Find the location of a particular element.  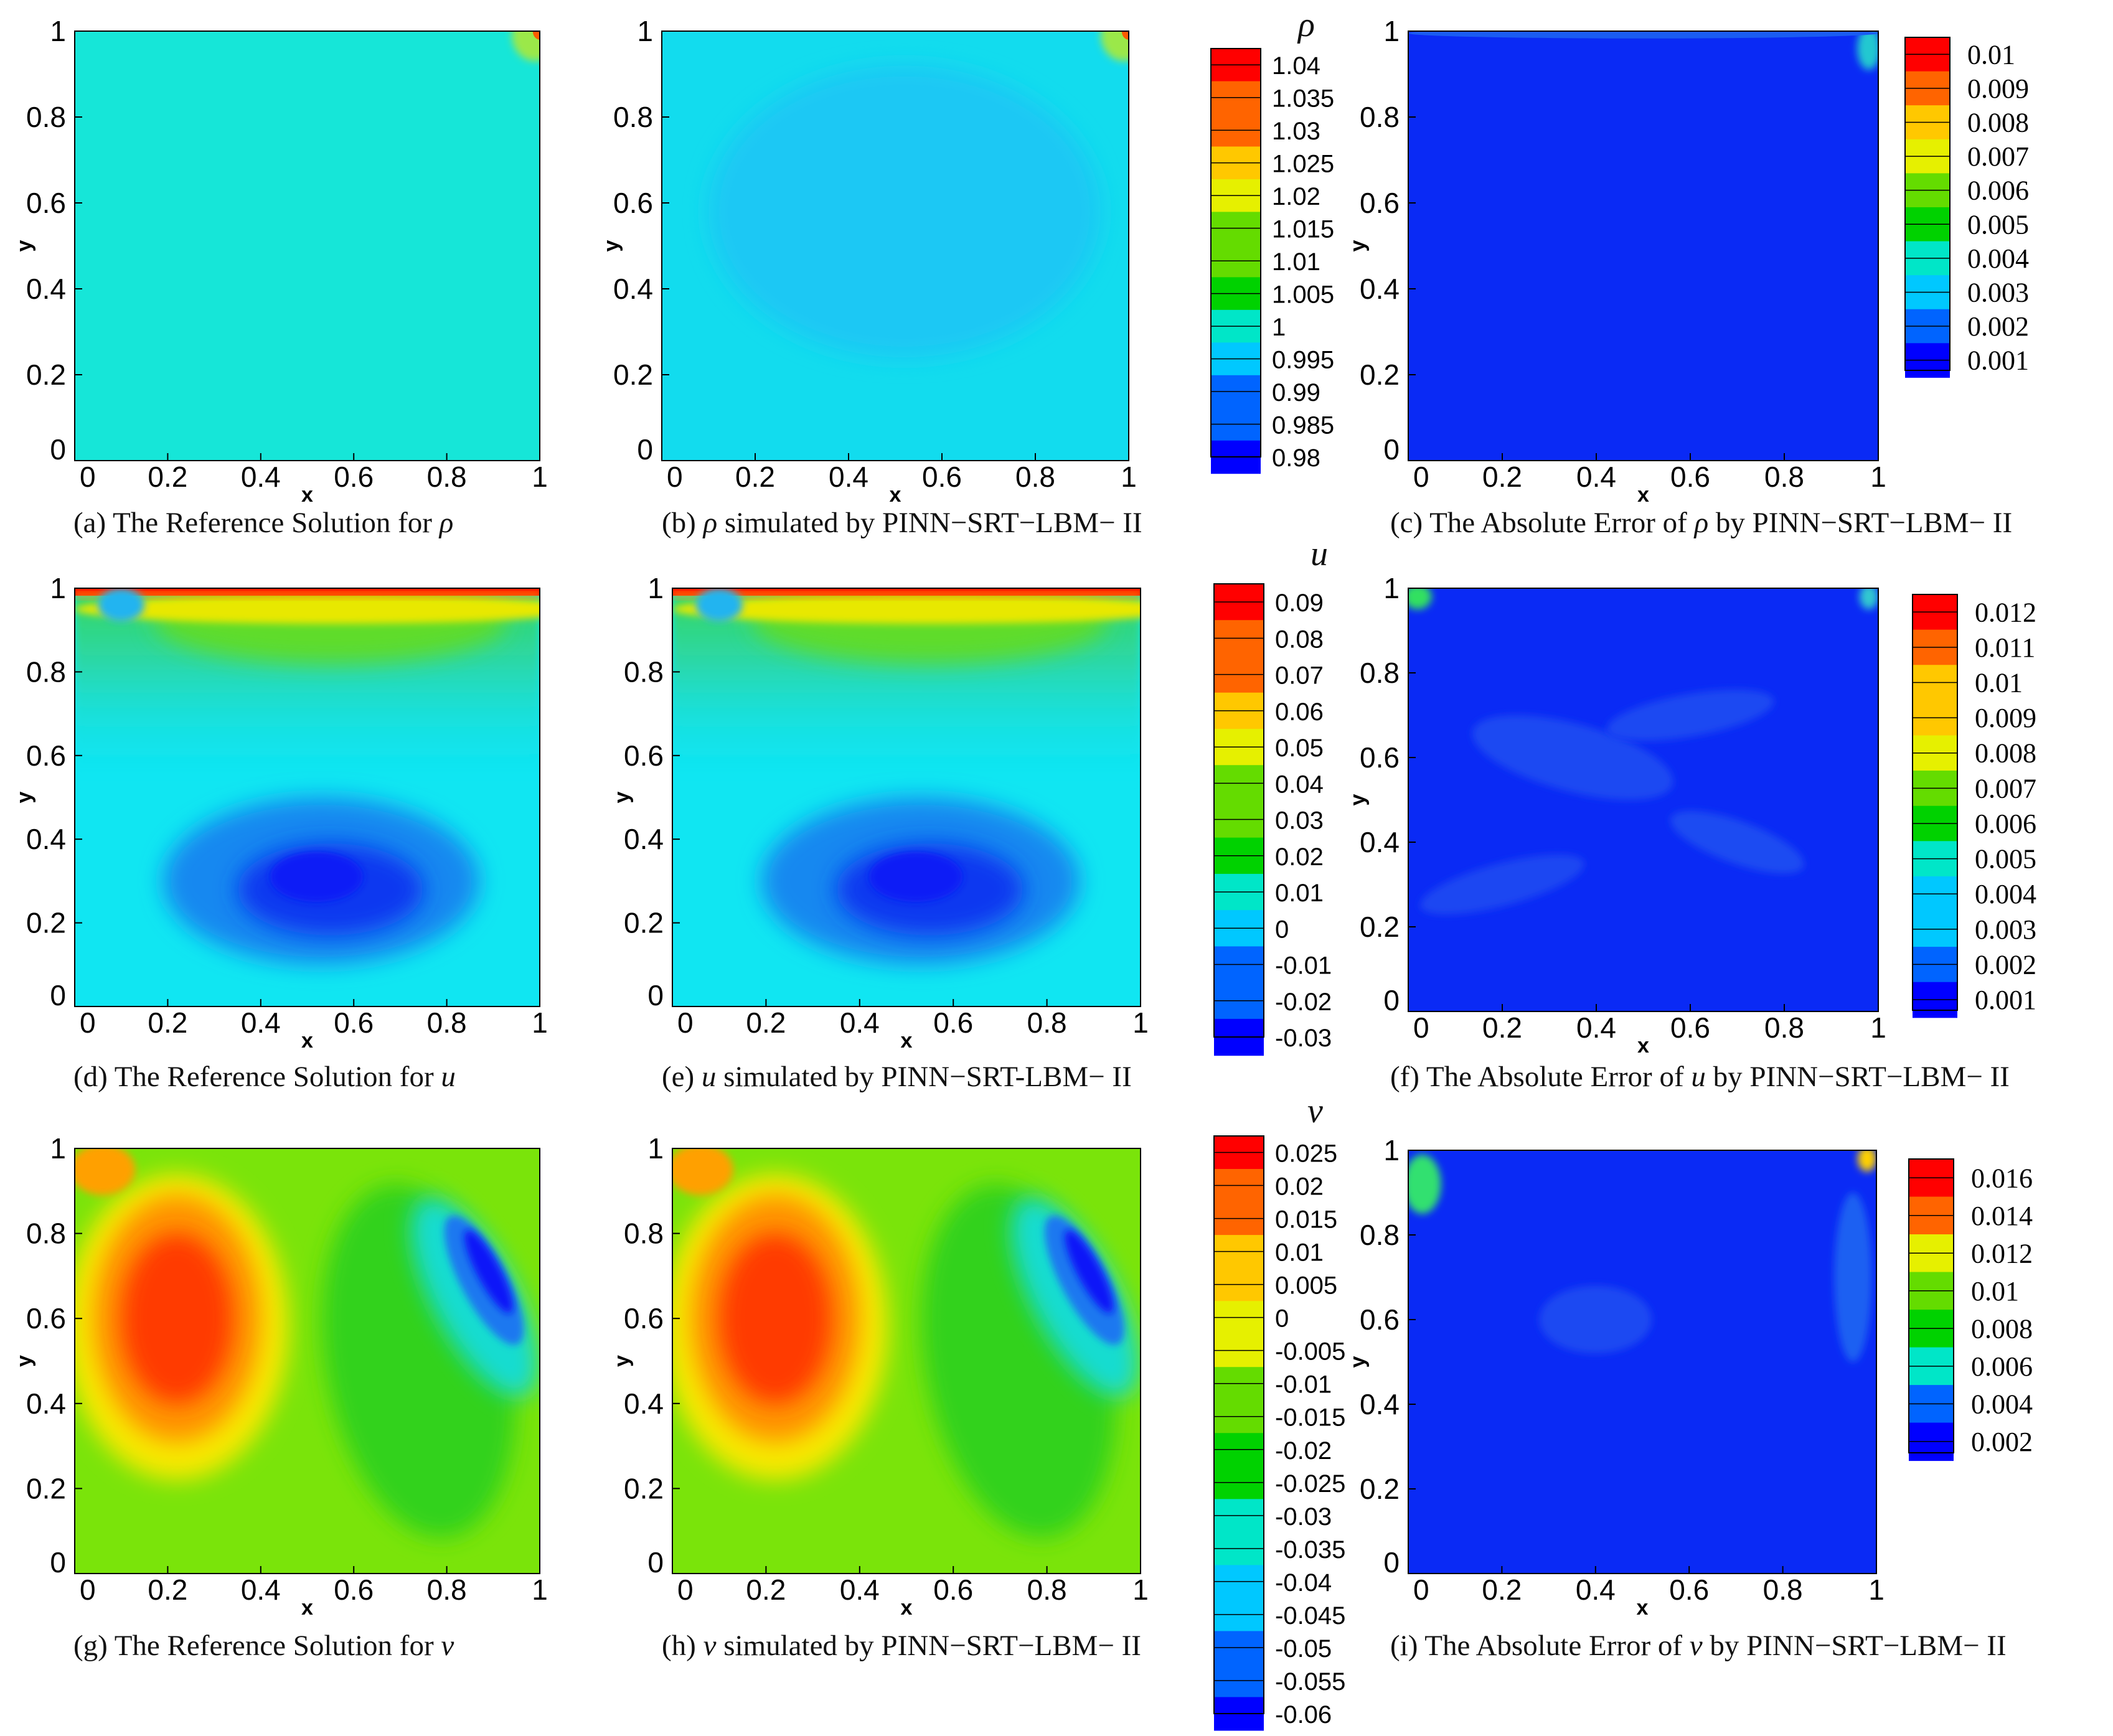

colorbar-tick-label: 1.02 is located at coordinates (1296, 196).